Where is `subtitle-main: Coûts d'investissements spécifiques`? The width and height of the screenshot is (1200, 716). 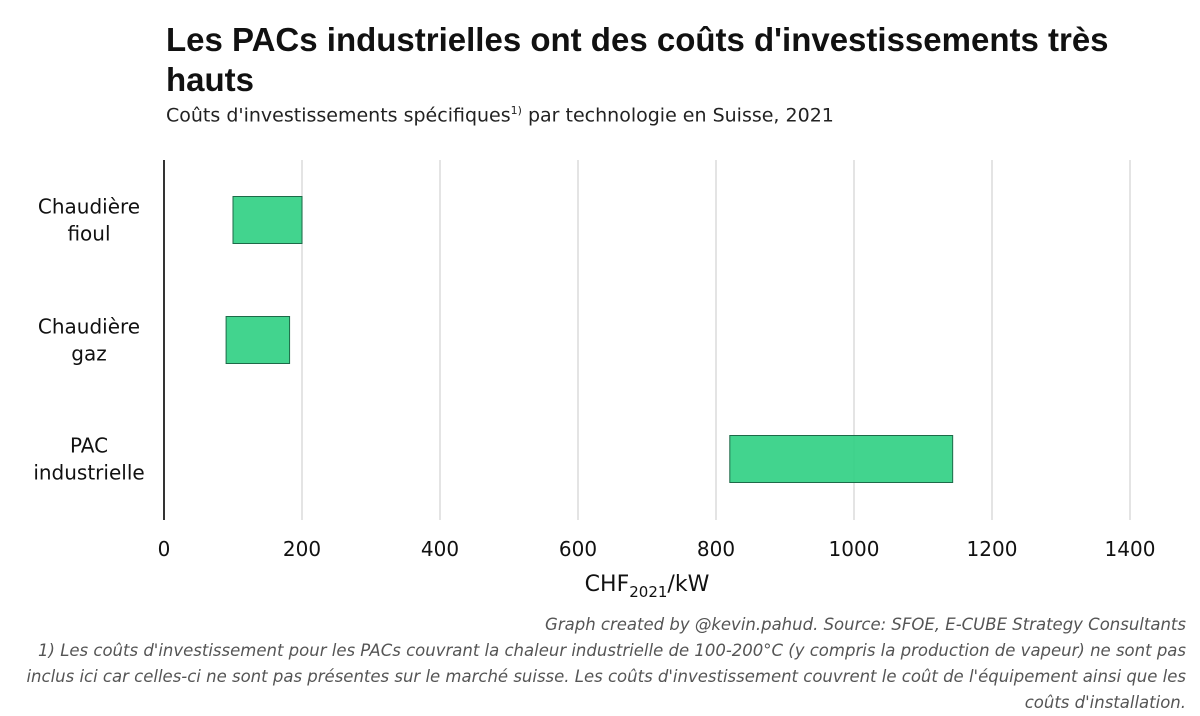 subtitle-main: Coûts d'investissements spécifiques is located at coordinates (338, 115).